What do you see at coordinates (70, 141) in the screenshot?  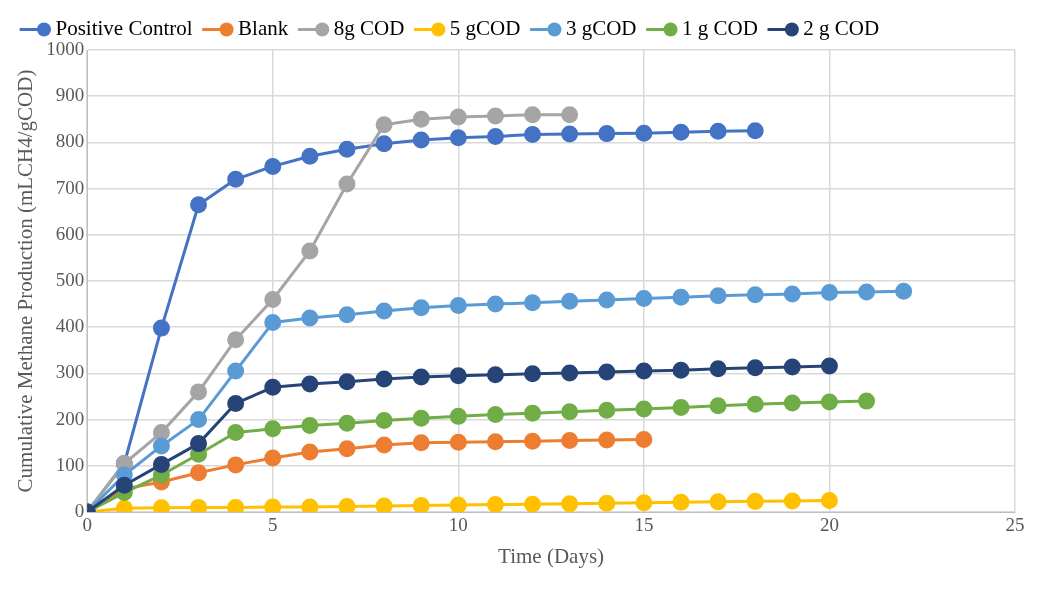 I see `y-tick-label: 800` at bounding box center [70, 141].